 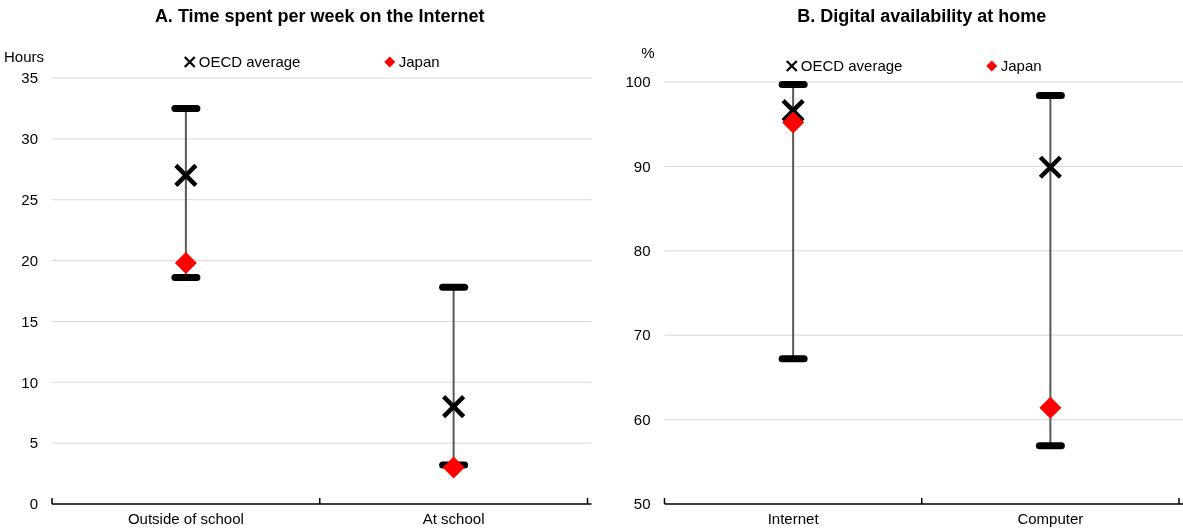 I want to click on y-tick-label: 35, so click(x=29, y=78).